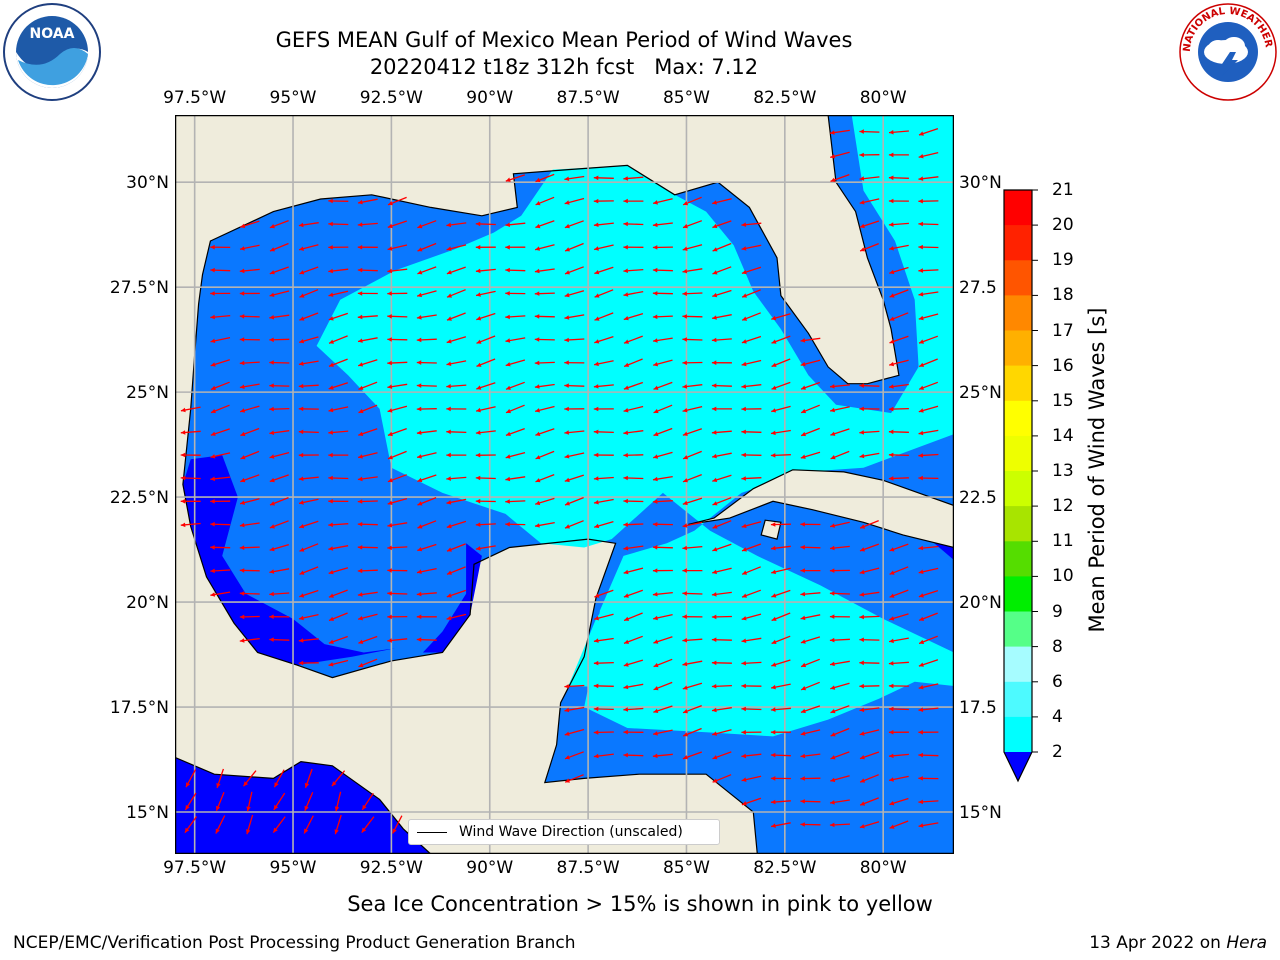 The image size is (1280, 960). Describe the element at coordinates (1063, 541) in the screenshot. I see `colorbar-tick-label: 11` at that location.